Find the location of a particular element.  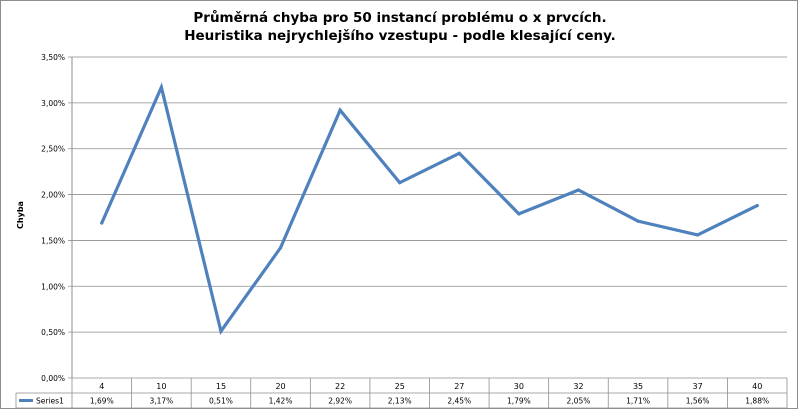

data-table-value: 0,51% is located at coordinates (221, 401).